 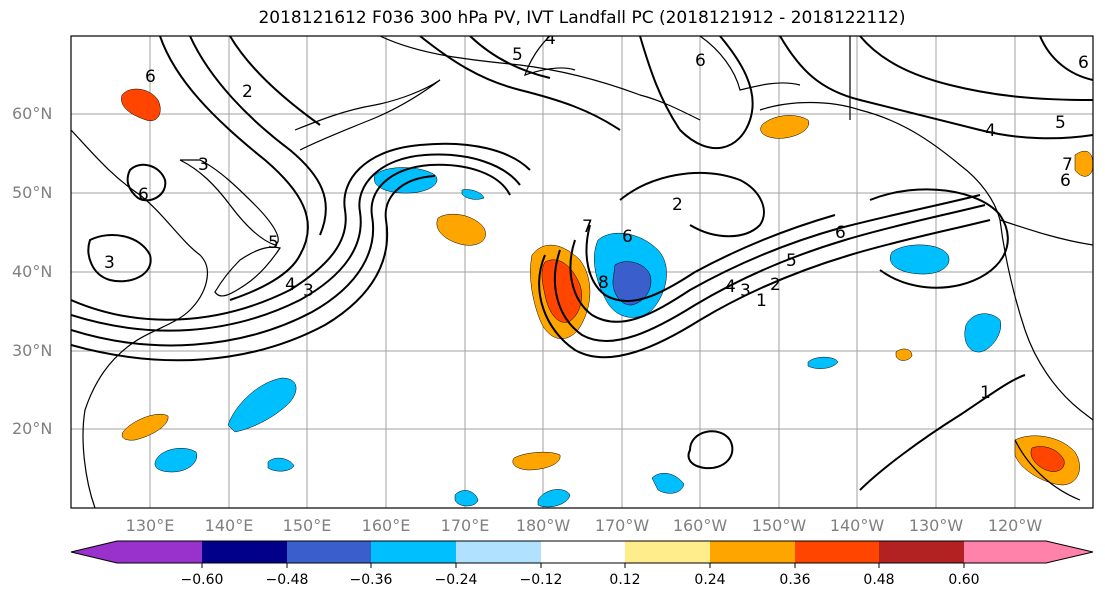 What do you see at coordinates (32, 428) in the screenshot?
I see `lat-label: 20°N` at bounding box center [32, 428].